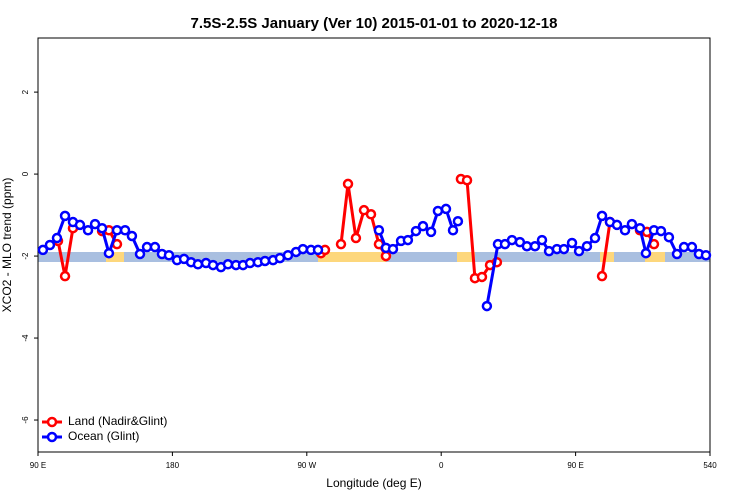 Image resolution: width=750 pixels, height=500 pixels. What do you see at coordinates (25, 173) in the screenshot?
I see `y-tick-label: 0` at bounding box center [25, 173].